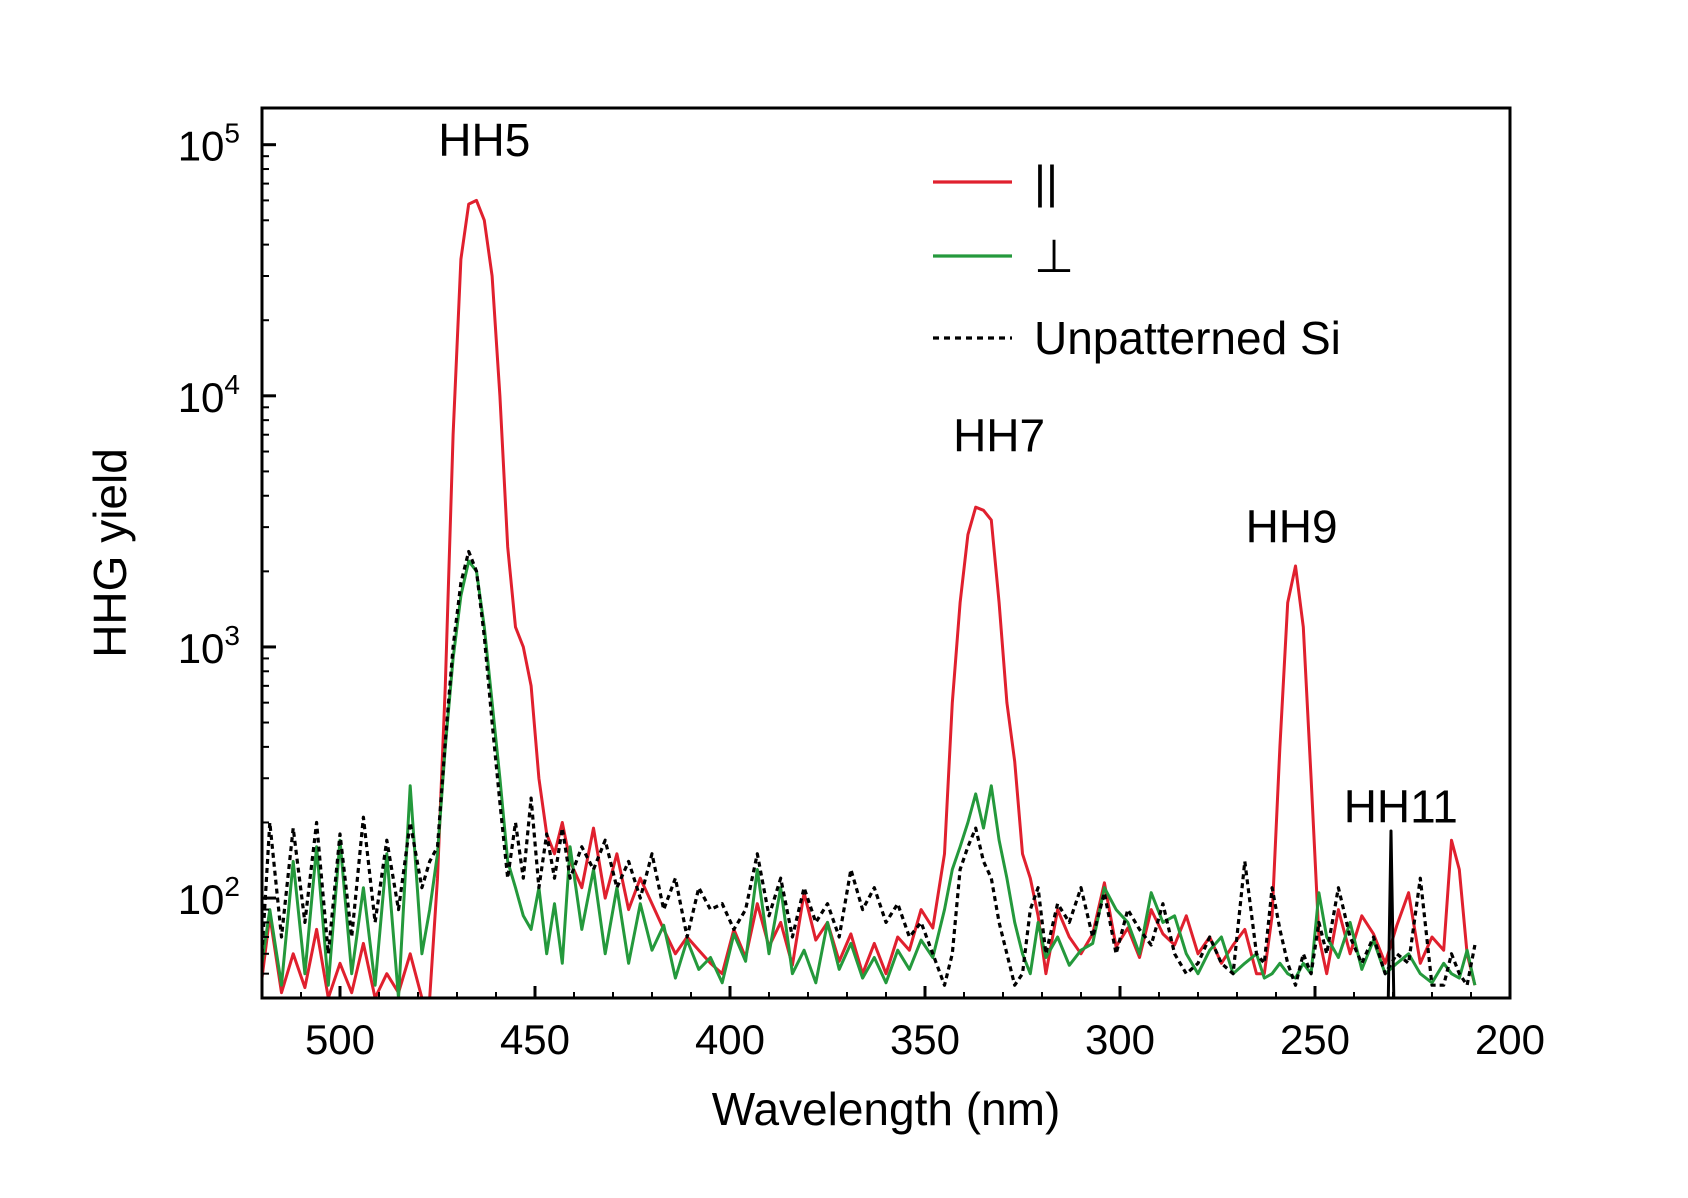  I want to click on x-tick-label: 400, so click(730, 1039).